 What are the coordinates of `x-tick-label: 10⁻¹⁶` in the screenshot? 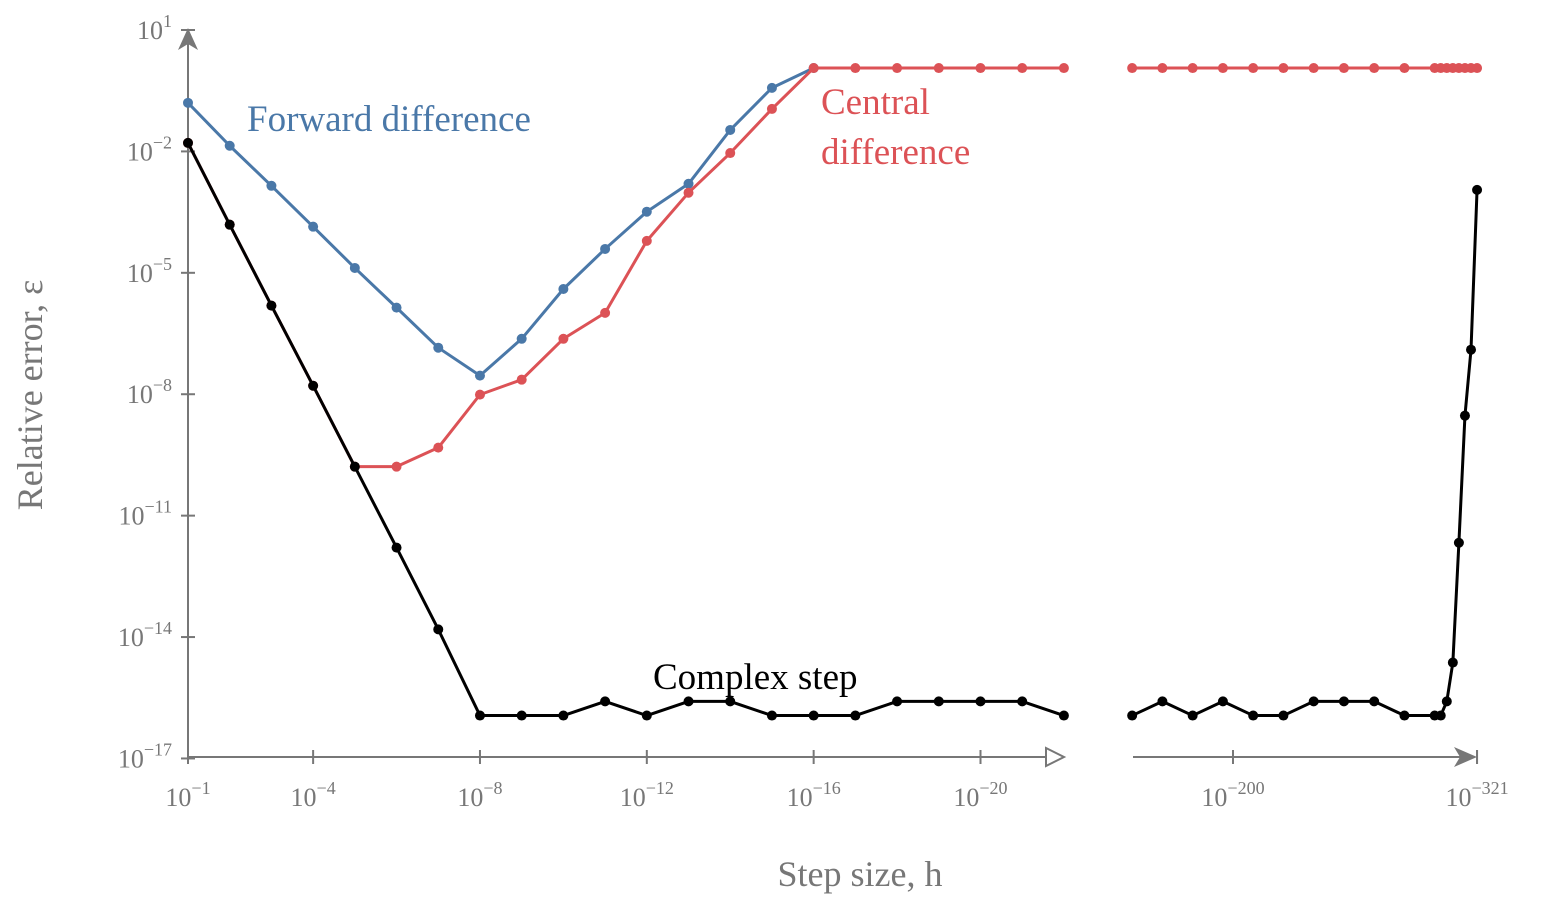 It's located at (814, 795).